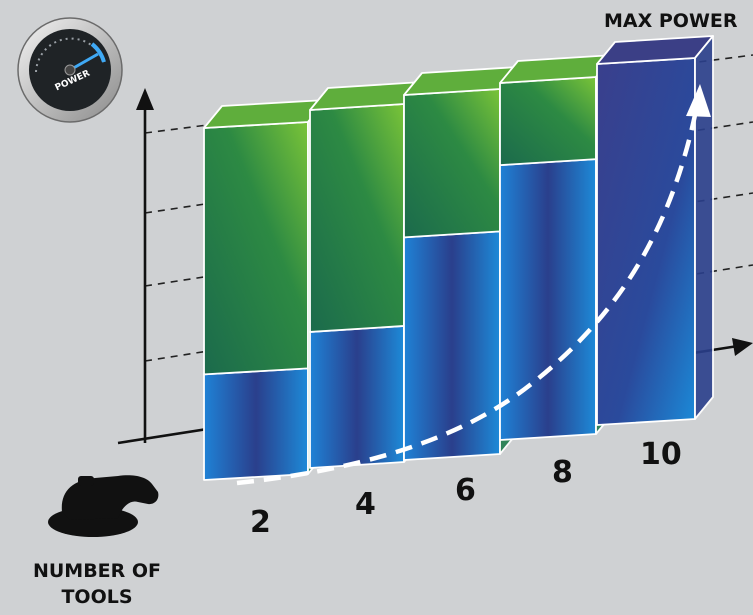  What do you see at coordinates (70, 70) in the screenshot?
I see `power-gauge-icon` at bounding box center [70, 70].